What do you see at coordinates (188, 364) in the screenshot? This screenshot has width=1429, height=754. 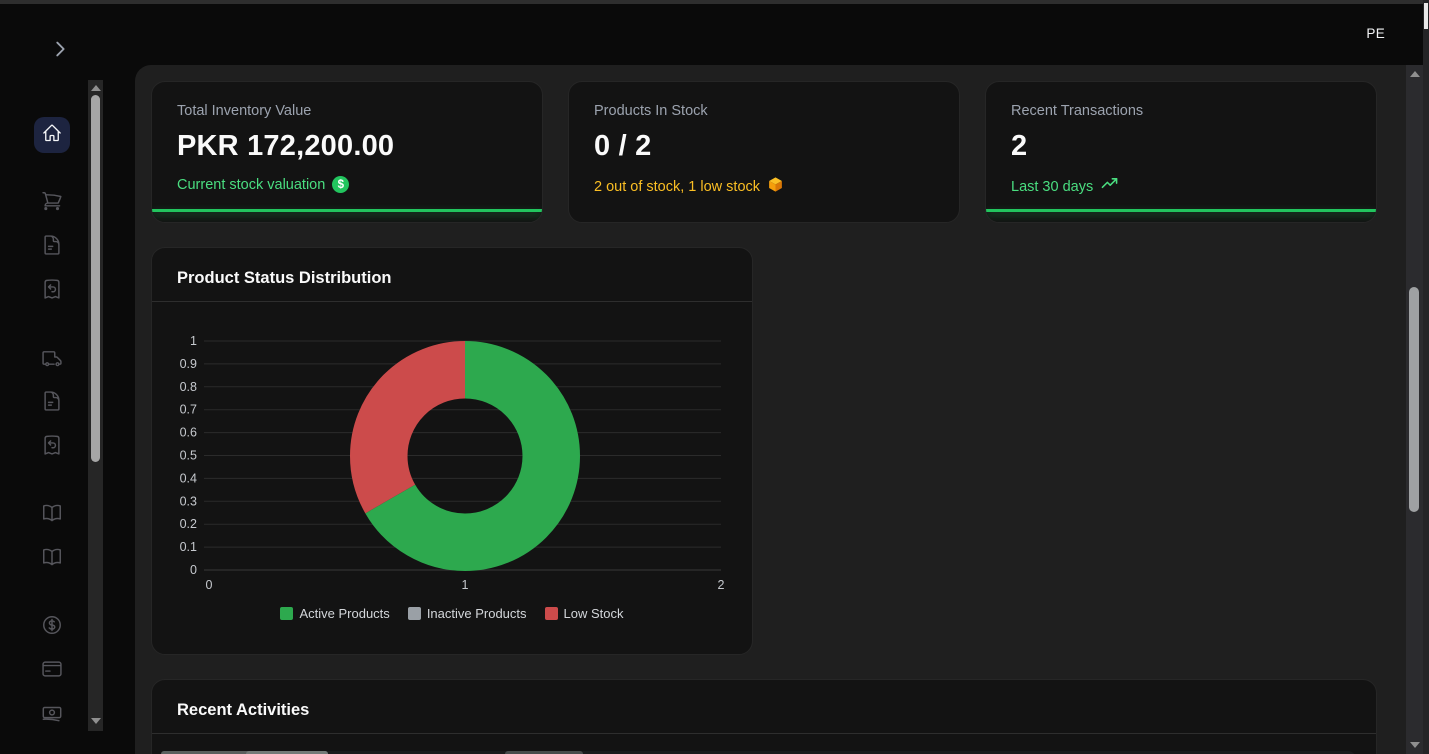 I see `svg-text: 0.9` at bounding box center [188, 364].